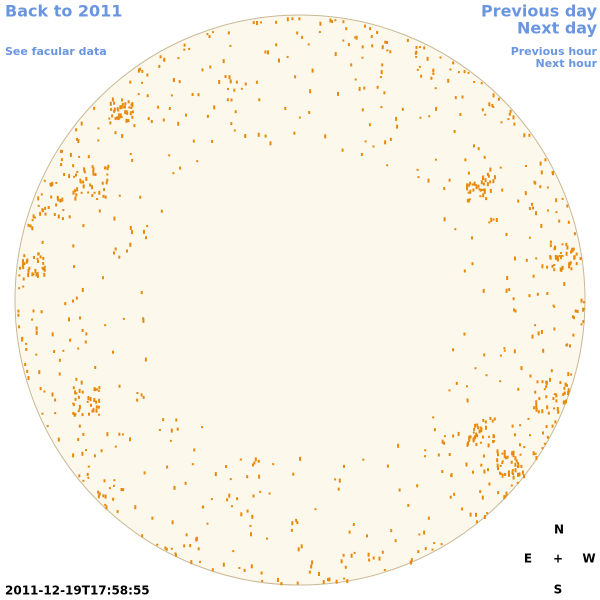  What do you see at coordinates (56, 51) in the screenshot?
I see `facular-link: See facular data` at bounding box center [56, 51].